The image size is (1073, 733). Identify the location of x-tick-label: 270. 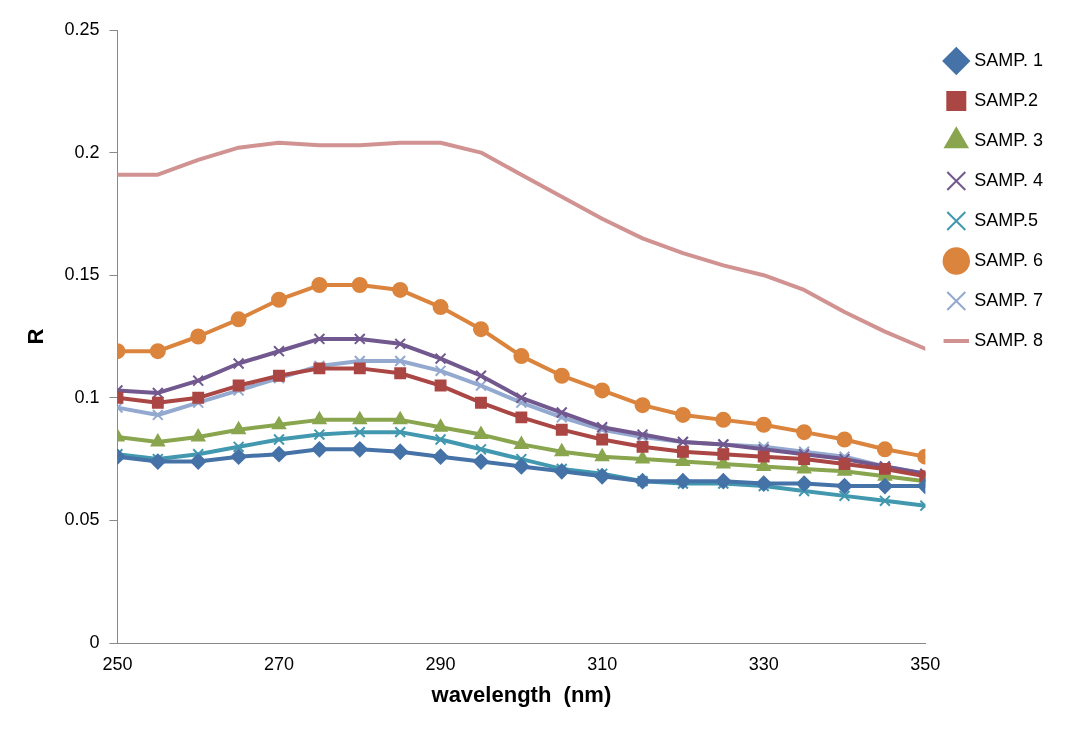
(279, 663).